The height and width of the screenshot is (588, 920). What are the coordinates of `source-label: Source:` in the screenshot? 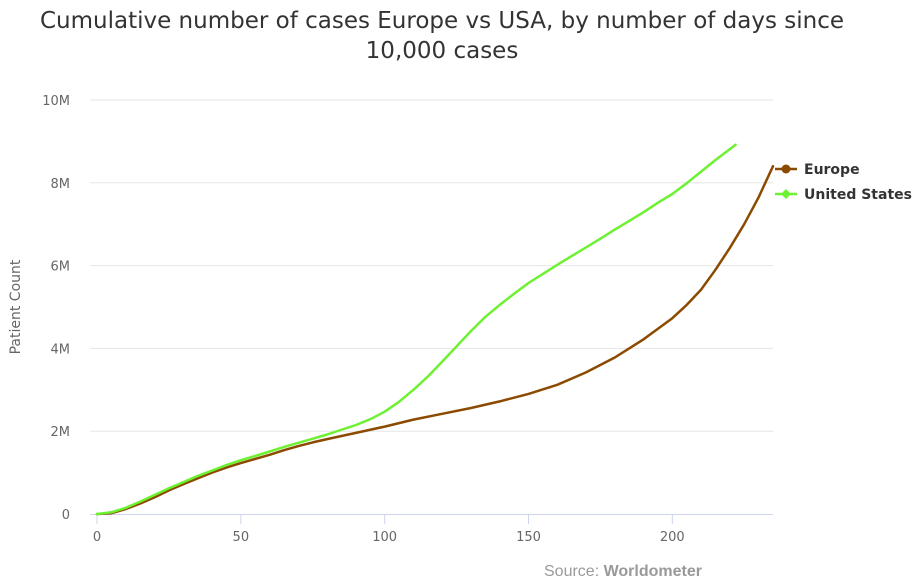 It's located at (574, 571).